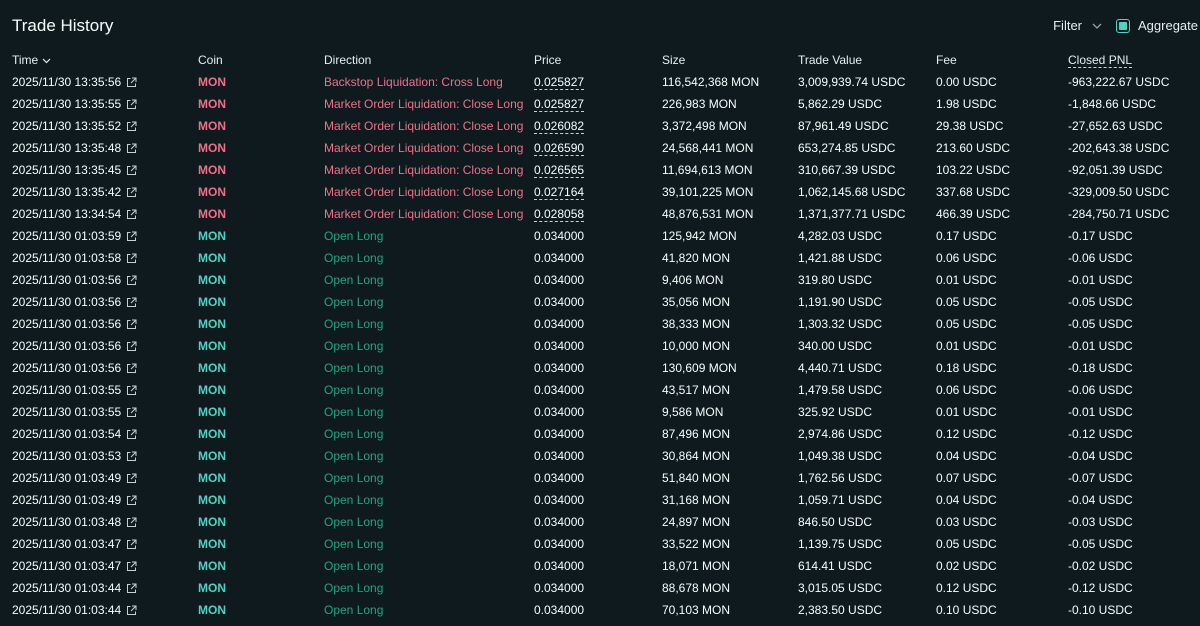  Describe the element at coordinates (67, 368) in the screenshot. I see `time-value: 2025/11/30 01:03:56` at that location.